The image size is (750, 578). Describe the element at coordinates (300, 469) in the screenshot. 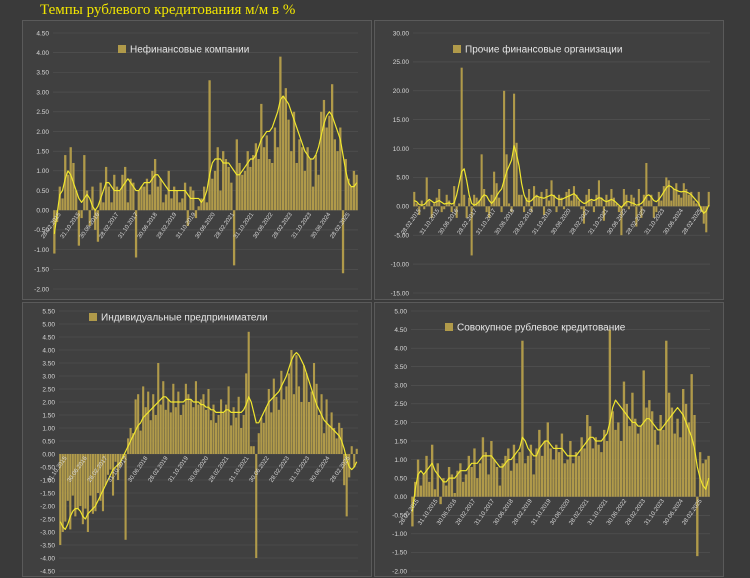

I see `x-tick-label: 31.10.2023` at that location.